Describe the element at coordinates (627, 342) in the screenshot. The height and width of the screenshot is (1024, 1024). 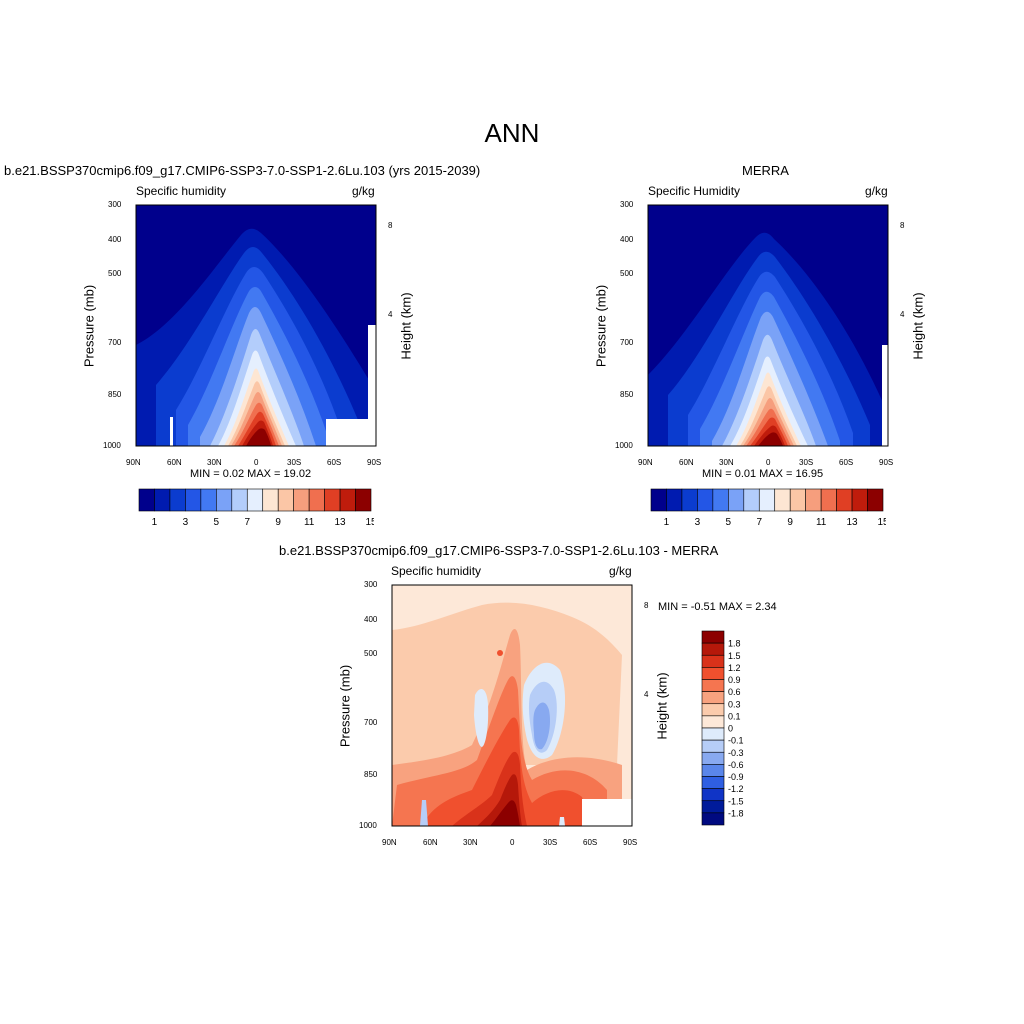
I see `p-tick: 700` at that location.